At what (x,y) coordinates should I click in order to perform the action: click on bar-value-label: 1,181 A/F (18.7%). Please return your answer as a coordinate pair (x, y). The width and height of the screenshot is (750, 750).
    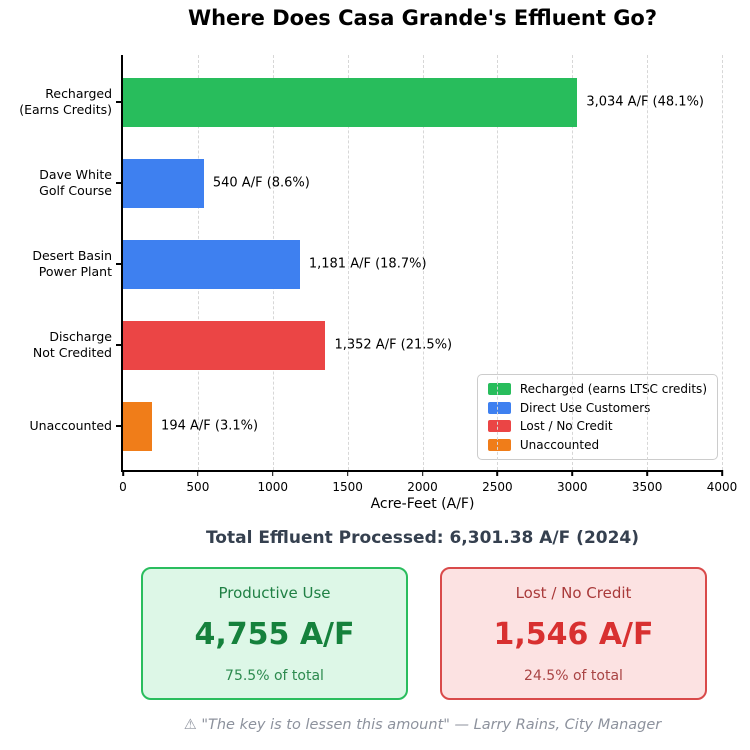
    Looking at the image, I should click on (367, 264).